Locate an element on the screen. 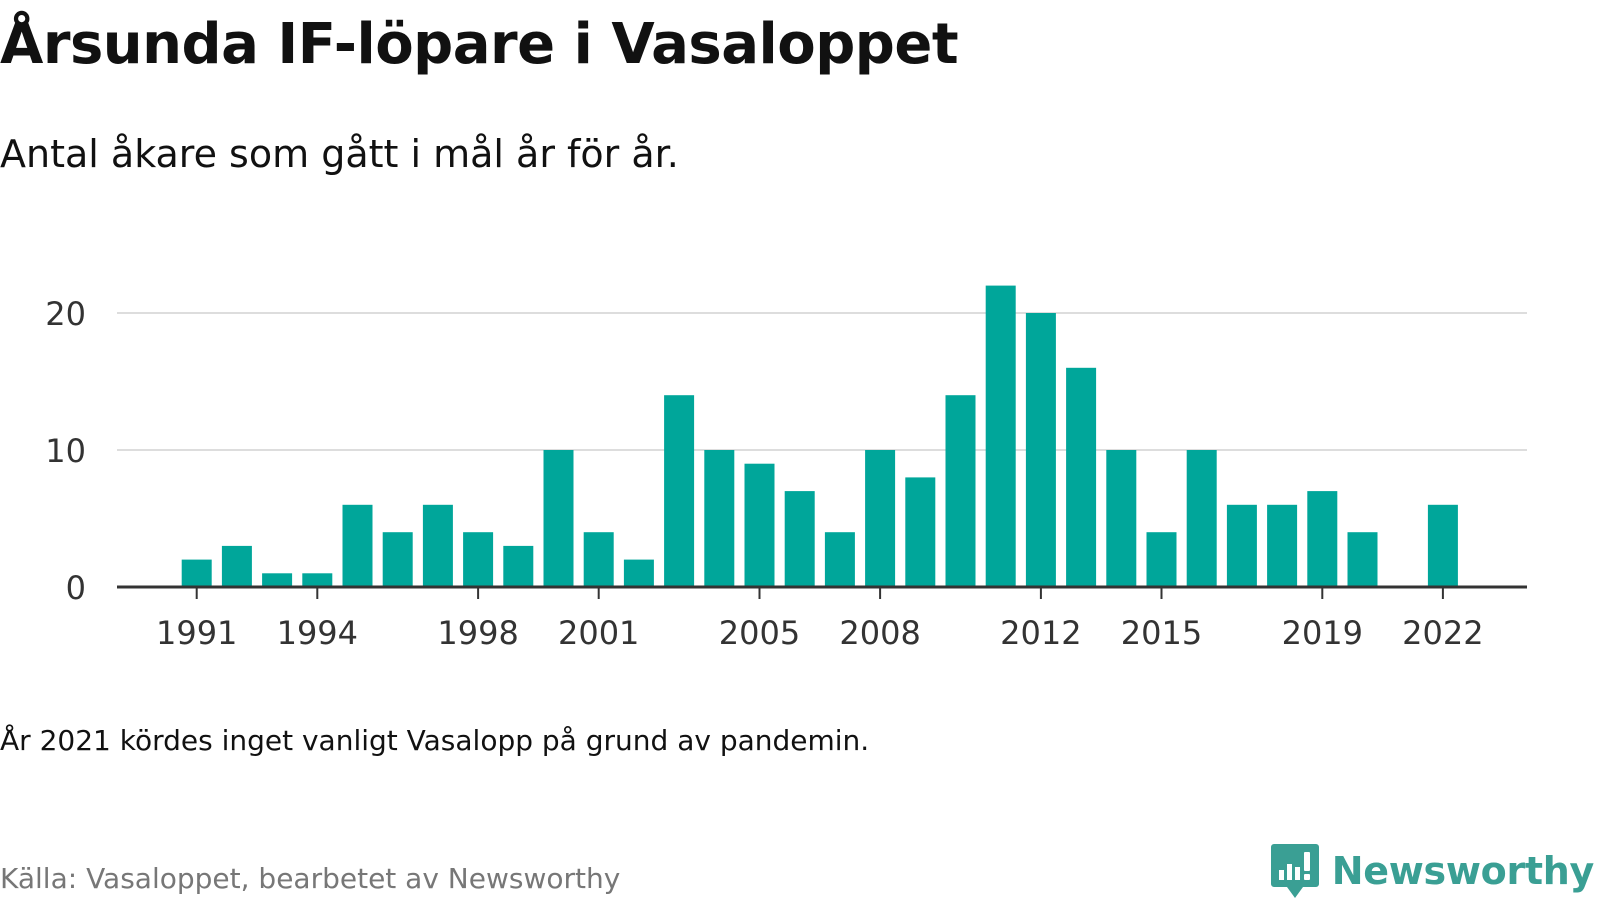 This screenshot has height=900, width=1600. x-tick-label: 1991 is located at coordinates (196, 633).